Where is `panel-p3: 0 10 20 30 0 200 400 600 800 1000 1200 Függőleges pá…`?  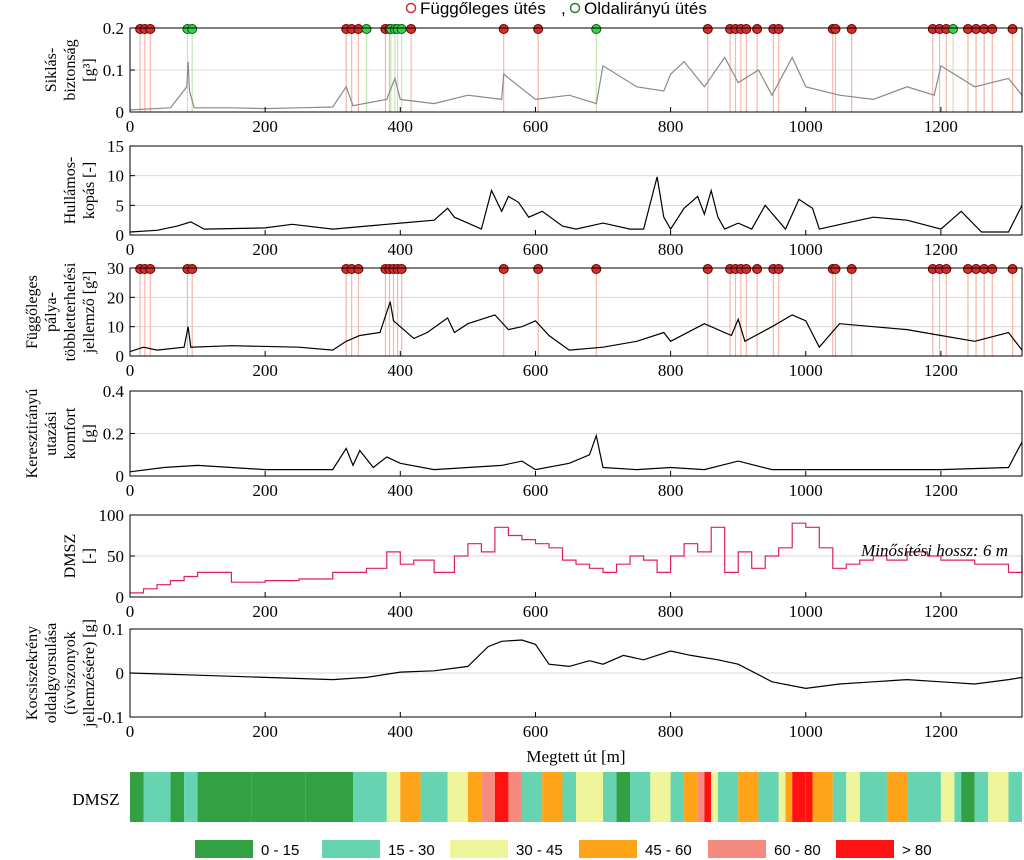
panel-p3: 0 10 20 30 0 200 400 600 800 1000 1200 Függőleges pá… is located at coordinates (523, 319).